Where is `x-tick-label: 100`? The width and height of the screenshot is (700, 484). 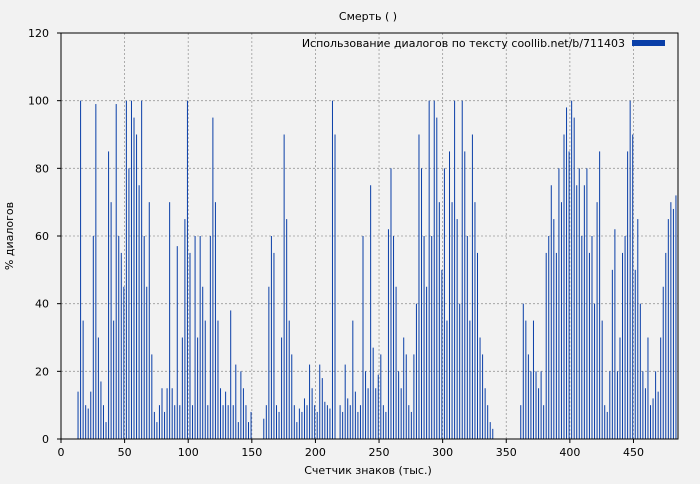
x-tick-label: 100 is located at coordinates (188, 452).